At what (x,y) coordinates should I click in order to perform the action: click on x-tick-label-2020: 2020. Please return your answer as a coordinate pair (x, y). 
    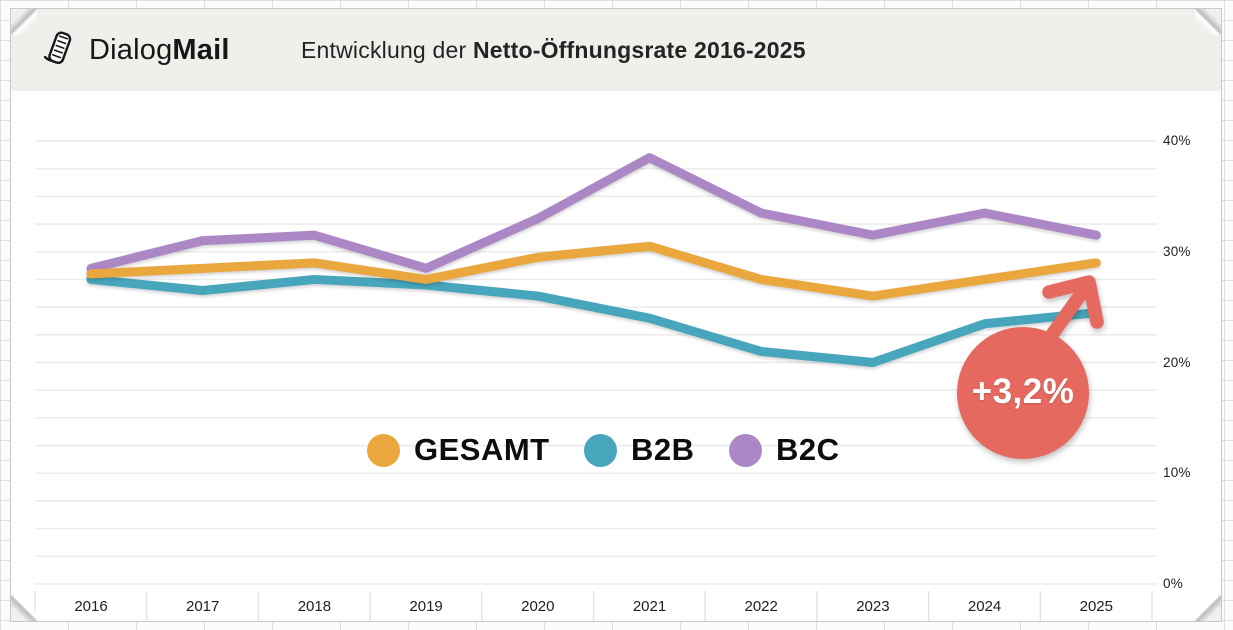
    Looking at the image, I should click on (538, 606).